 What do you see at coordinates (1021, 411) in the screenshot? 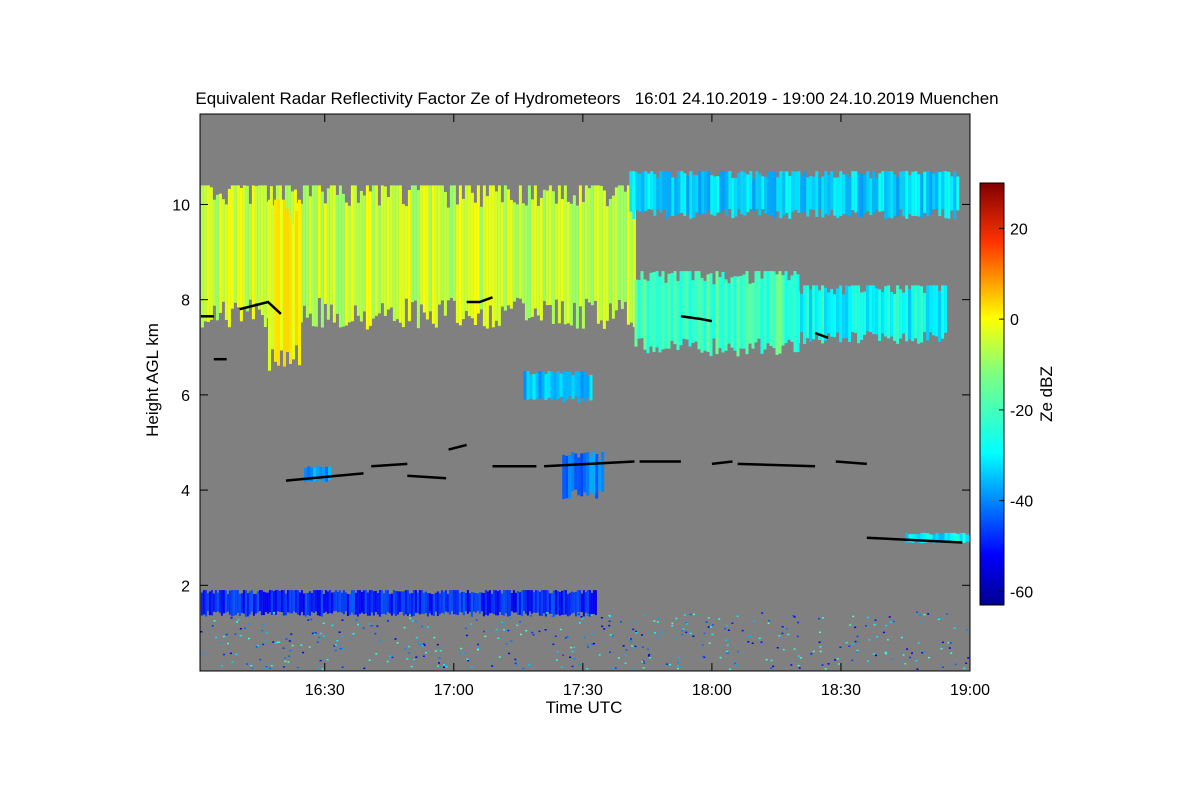
I see `colorbar-tick-label: -20` at bounding box center [1021, 411].